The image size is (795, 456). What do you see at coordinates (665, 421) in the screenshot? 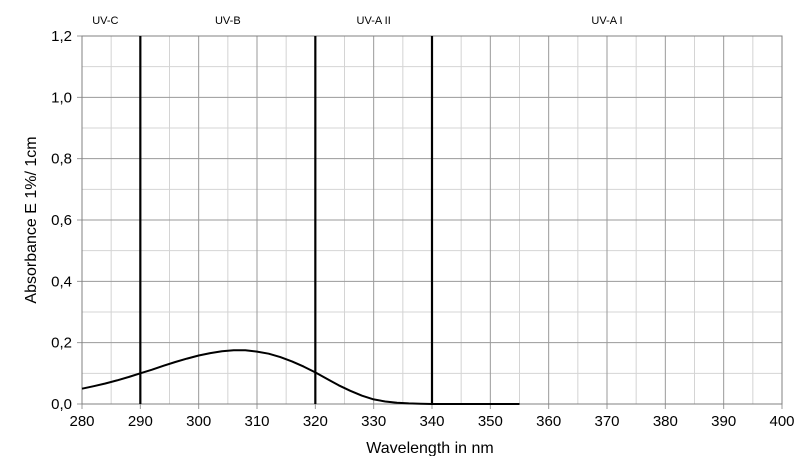
I see `x-tick-label: 380` at bounding box center [665, 421].